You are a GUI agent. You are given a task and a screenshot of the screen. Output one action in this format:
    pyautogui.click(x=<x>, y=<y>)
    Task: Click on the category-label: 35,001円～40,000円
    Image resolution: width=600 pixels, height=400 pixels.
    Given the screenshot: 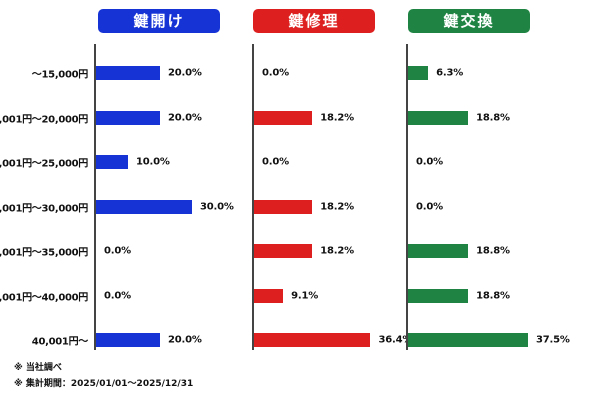 What is the action you would take?
    pyautogui.click(x=44, y=298)
    